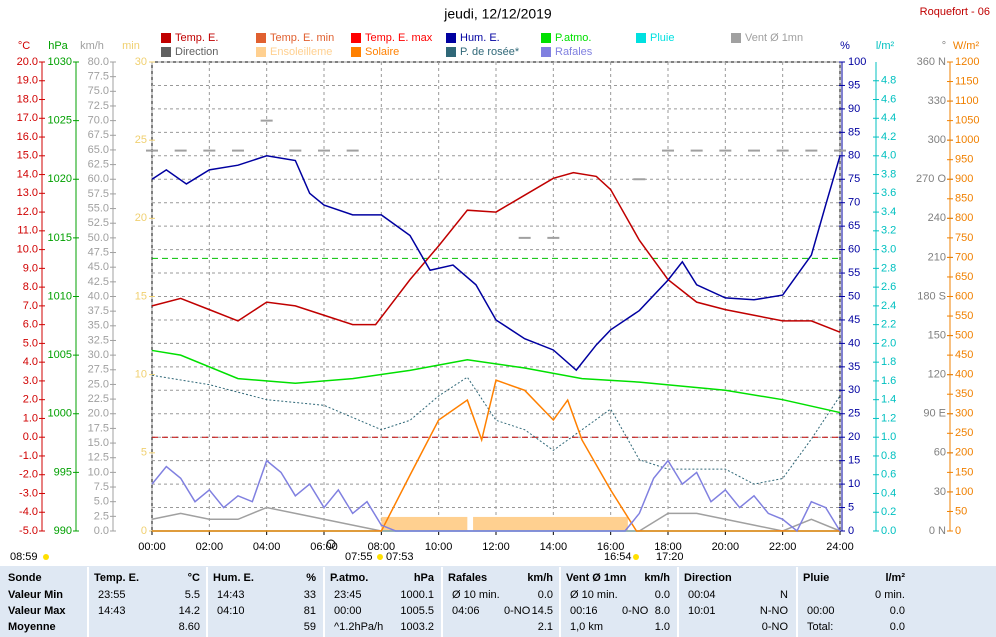  Describe the element at coordinates (854, 179) in the screenshot. I see `y-tick-label: 75` at that location.